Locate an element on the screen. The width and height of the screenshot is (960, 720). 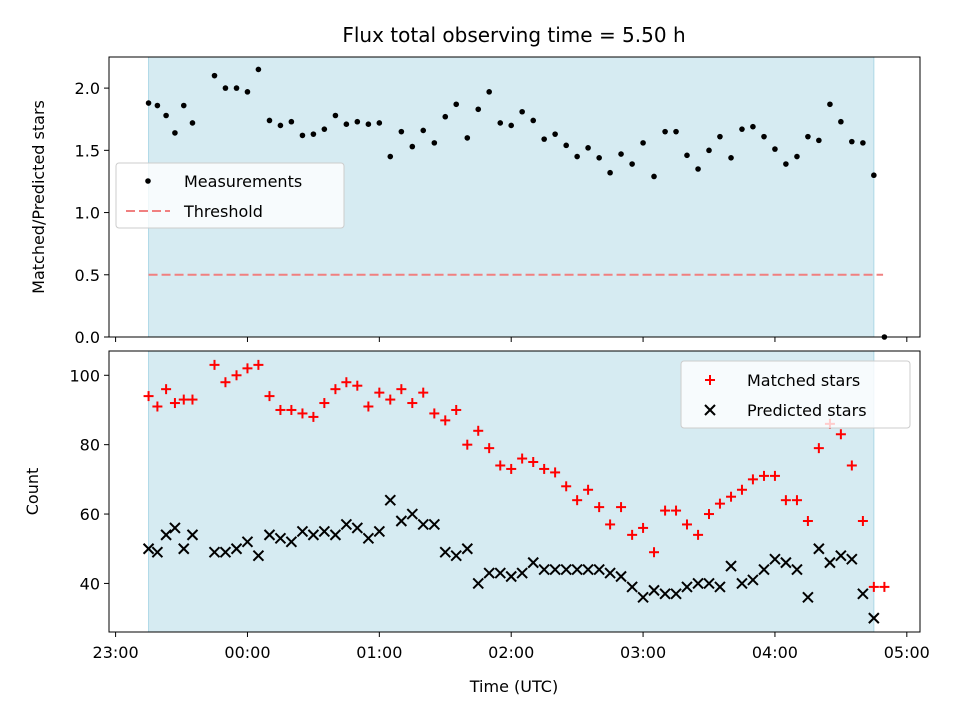
bottom-y-tick-label: 80 is located at coordinates (90, 445).